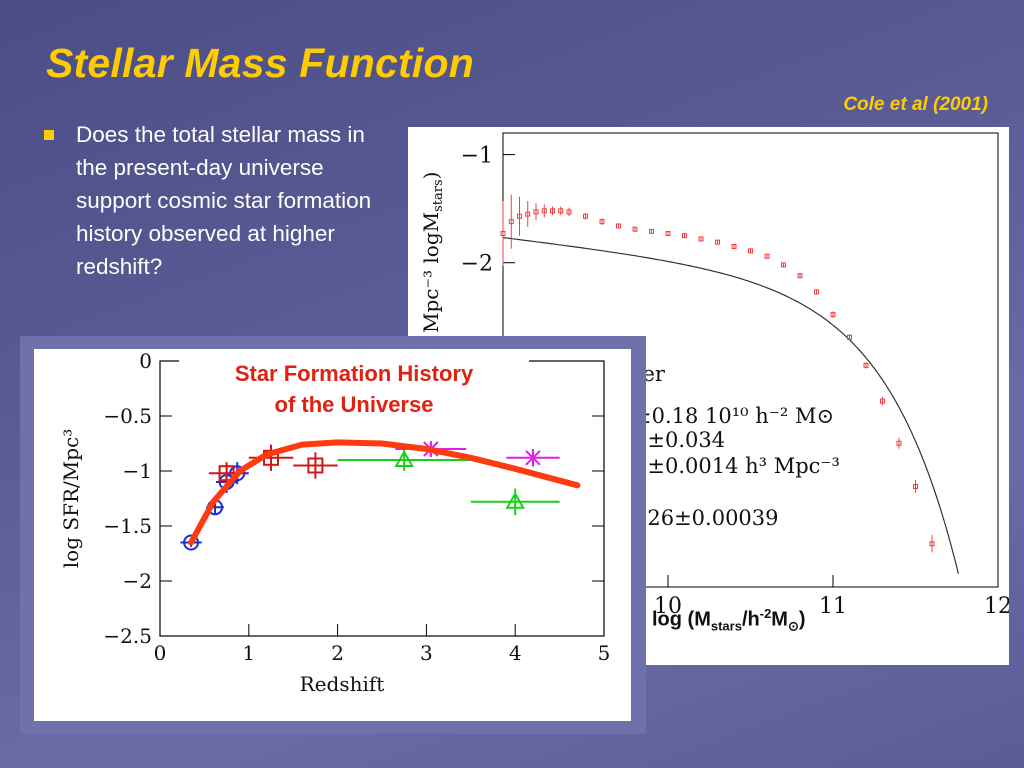  What do you see at coordinates (668, 606) in the screenshot?
I see `smf-xtick-label: 10` at bounding box center [668, 606].